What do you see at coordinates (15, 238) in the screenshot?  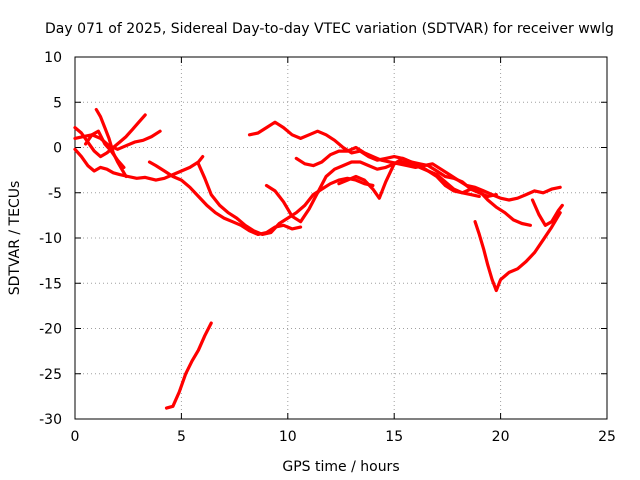 I see `y-axis-label: SDTVAR / TECUs` at bounding box center [15, 238].